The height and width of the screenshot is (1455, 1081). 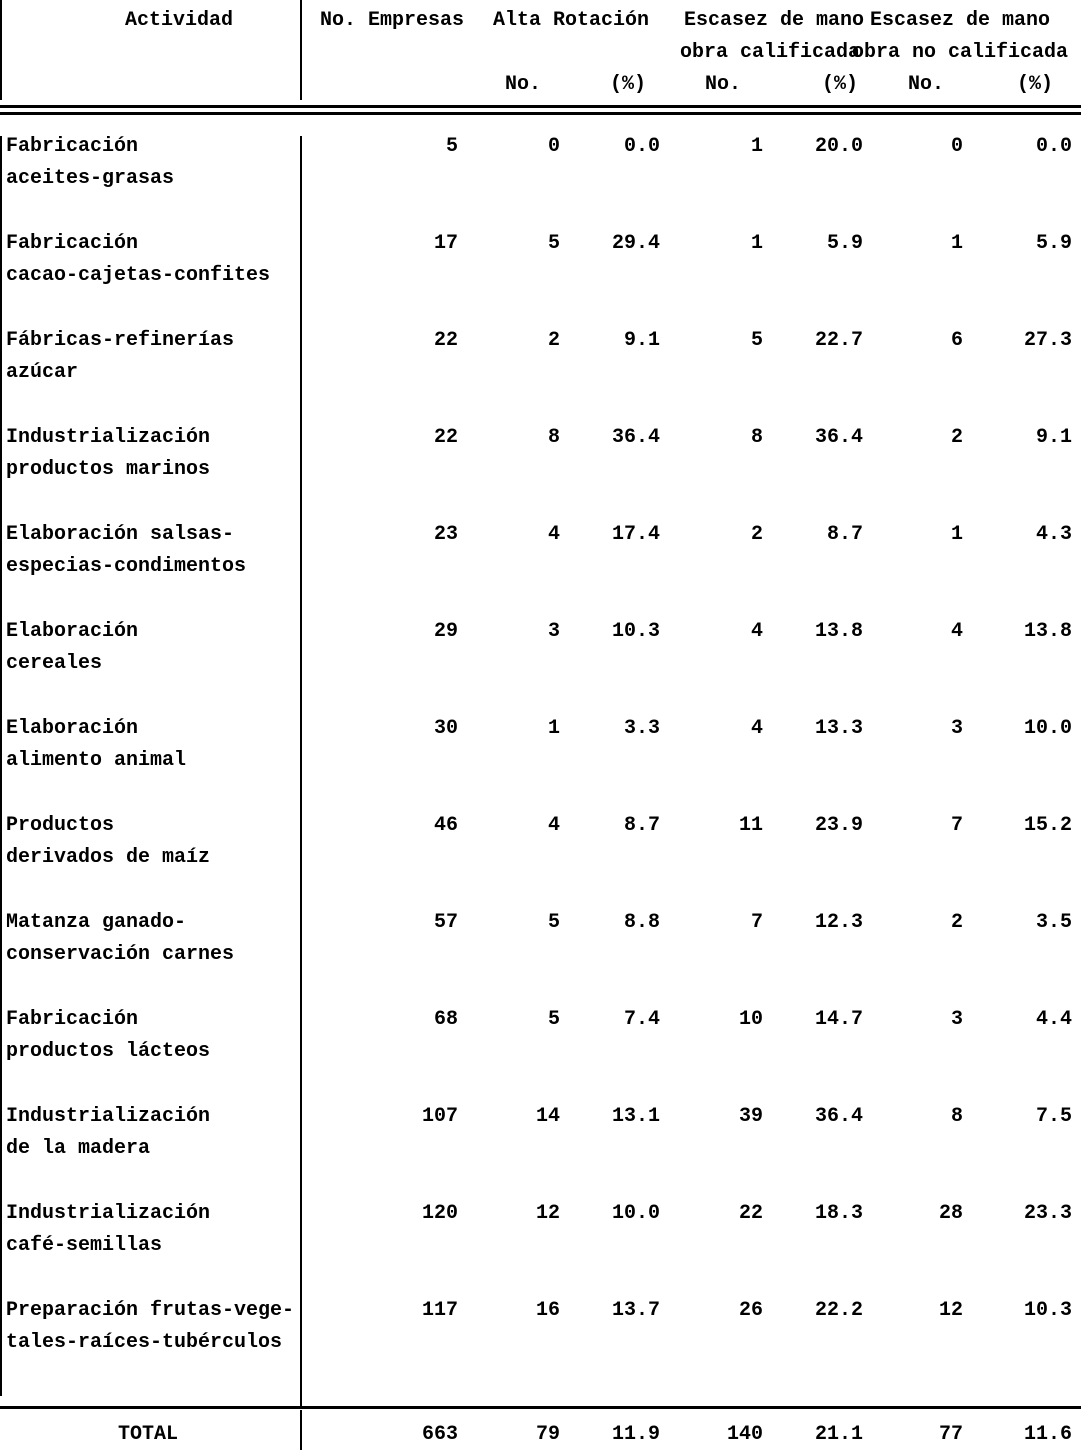 I want to click on activity-line2: productos lácteos, so click(x=108, y=1051).